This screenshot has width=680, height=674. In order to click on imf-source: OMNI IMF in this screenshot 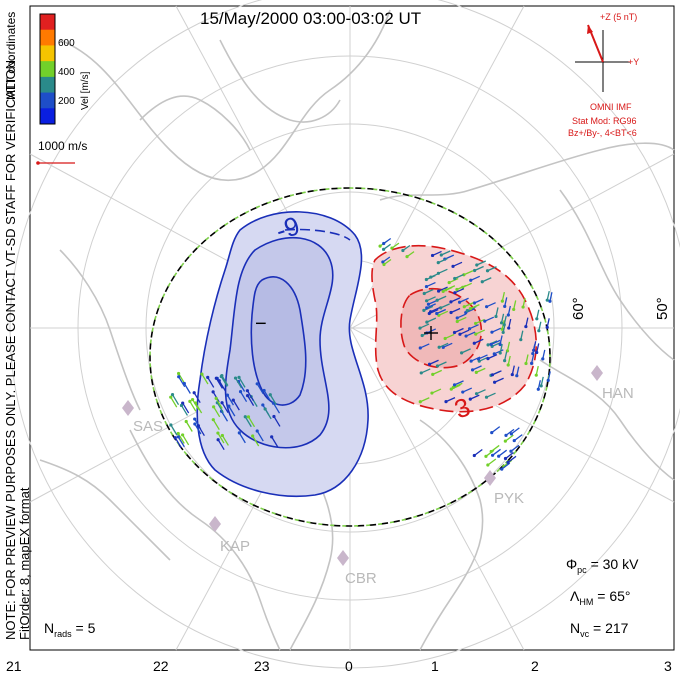, I will do `click(611, 107)`.